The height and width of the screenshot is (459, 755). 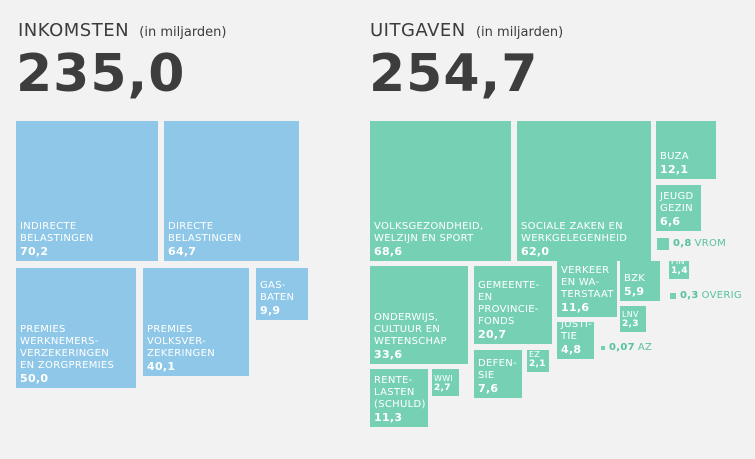 I want to click on tile-value-rente-lasten-schuld: 11,3, so click(x=388, y=417).